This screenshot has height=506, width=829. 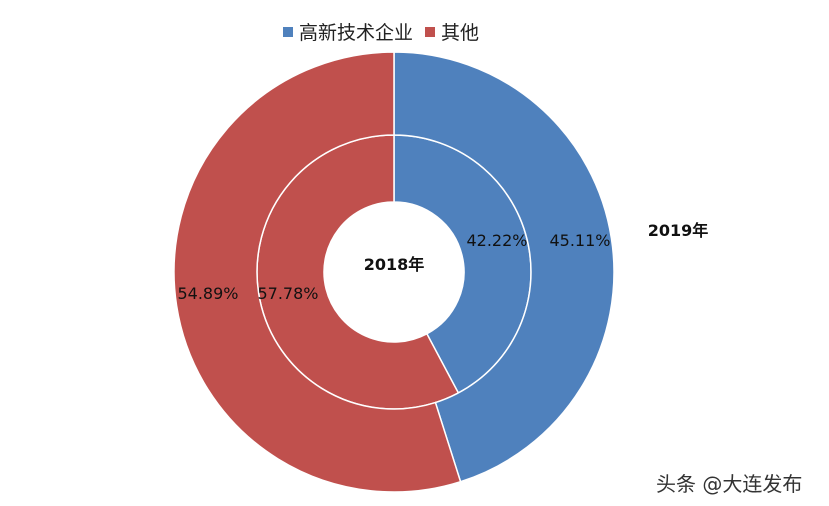 What do you see at coordinates (356, 33) in the screenshot?
I see `legend-label: 高新技术企业` at bounding box center [356, 33].